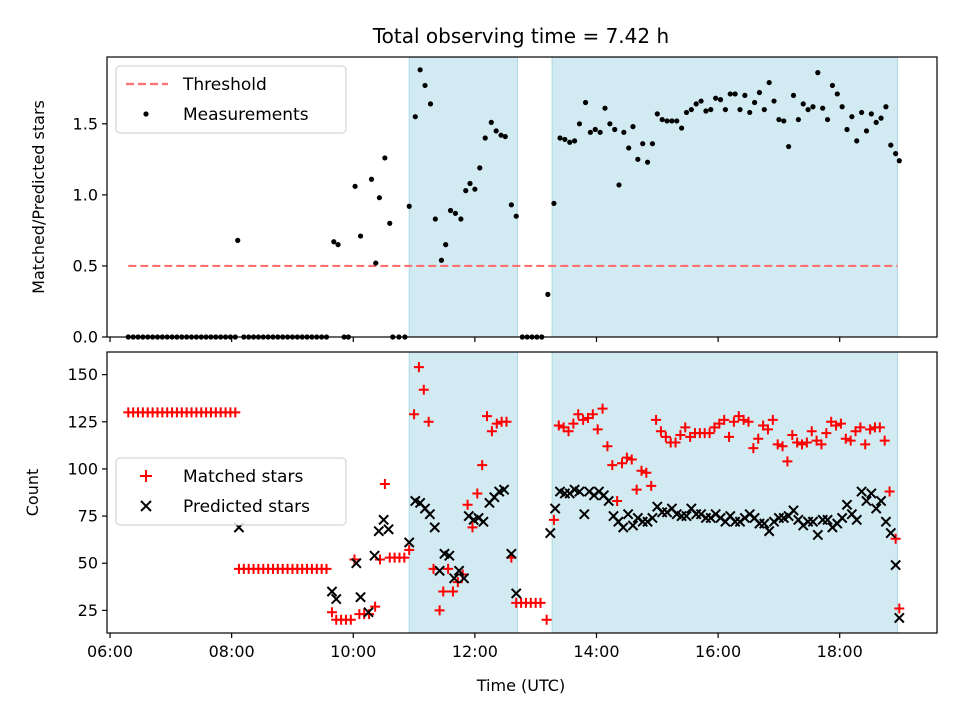 This screenshot has width=960, height=720. What do you see at coordinates (475, 651) in the screenshot?
I see `x-tick-label: 12:00` at bounding box center [475, 651].